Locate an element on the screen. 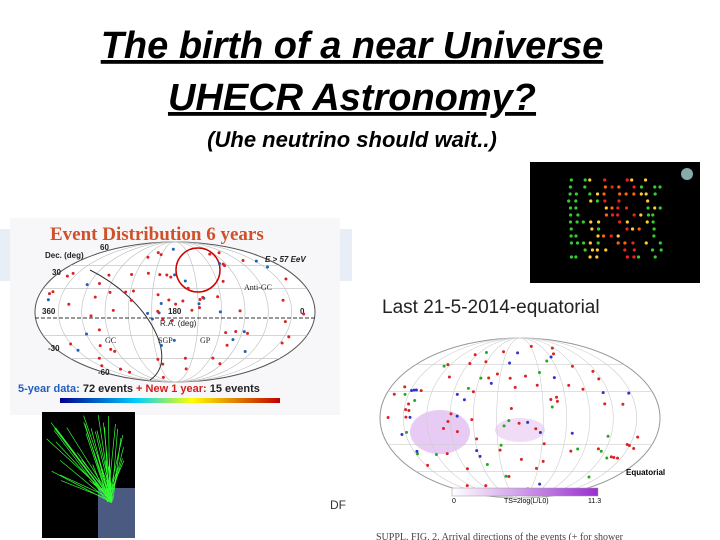 The height and width of the screenshot is (540, 720). title-line: The birth of a near Universe is located at coordinates (352, 46).